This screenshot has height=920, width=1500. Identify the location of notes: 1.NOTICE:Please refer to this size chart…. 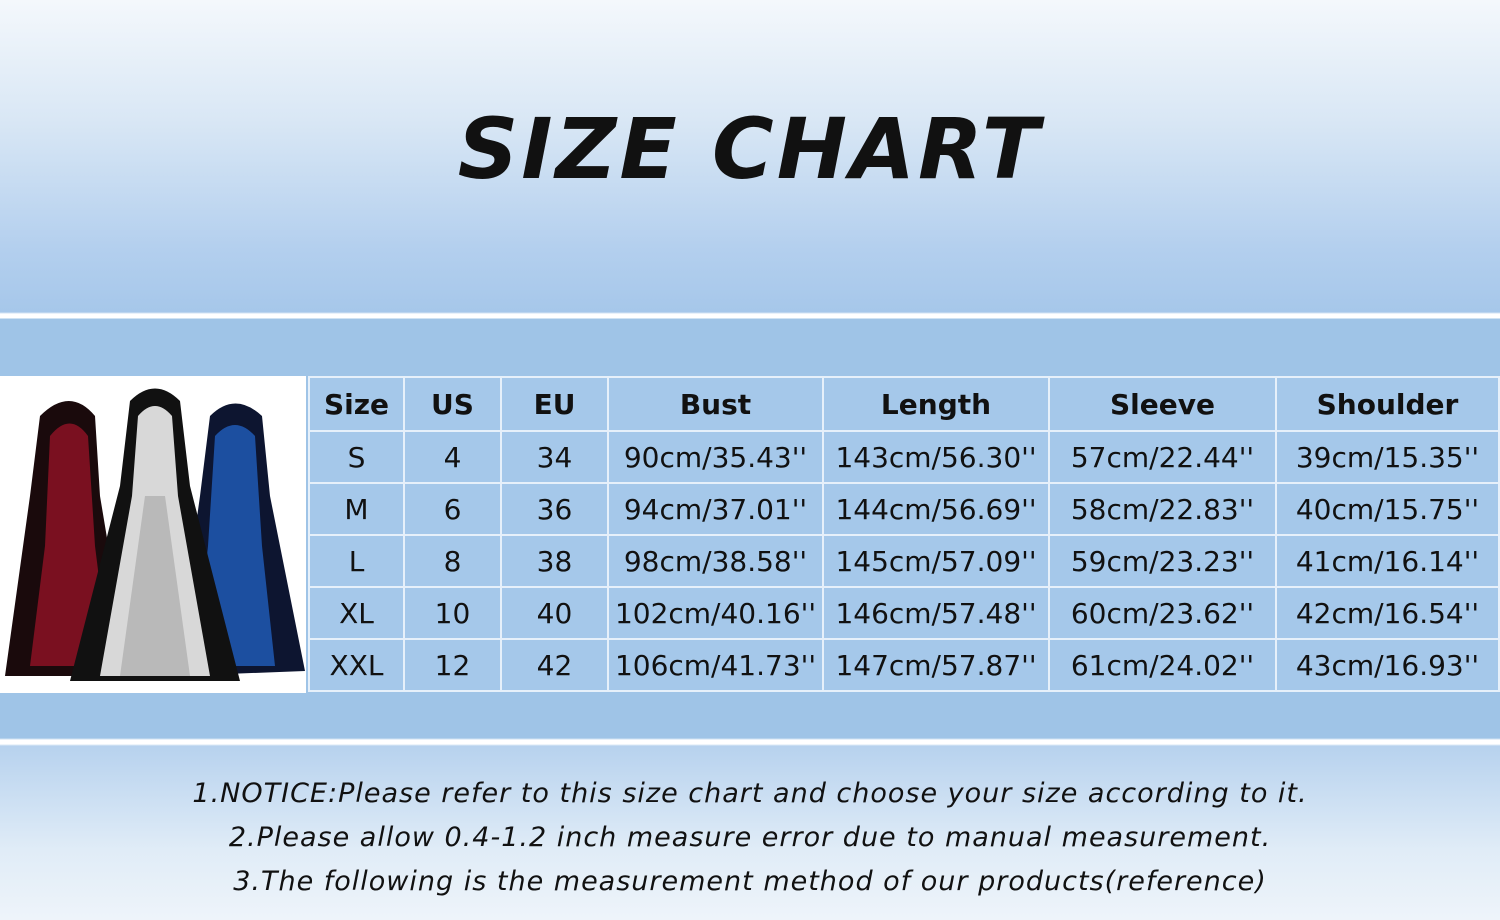
(750, 838).